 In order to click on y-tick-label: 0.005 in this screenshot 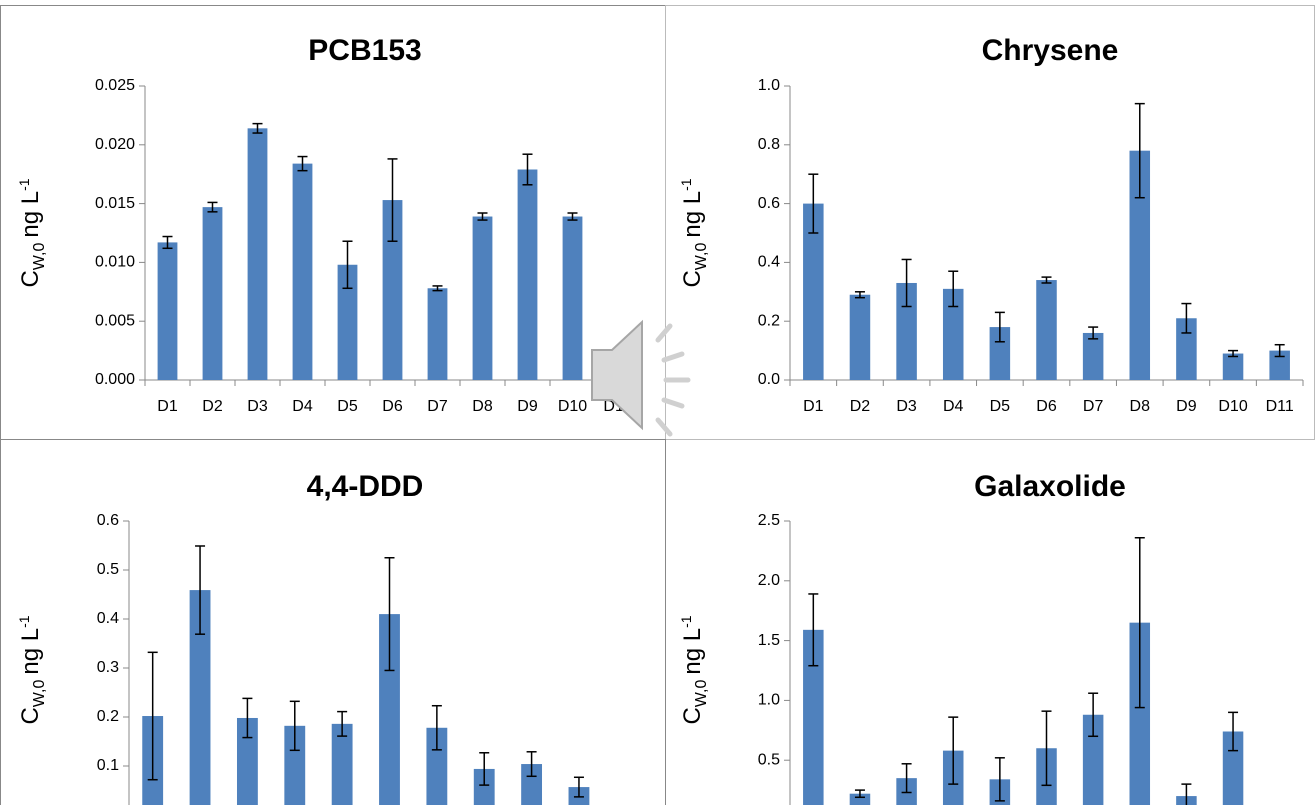, I will do `click(115, 320)`.